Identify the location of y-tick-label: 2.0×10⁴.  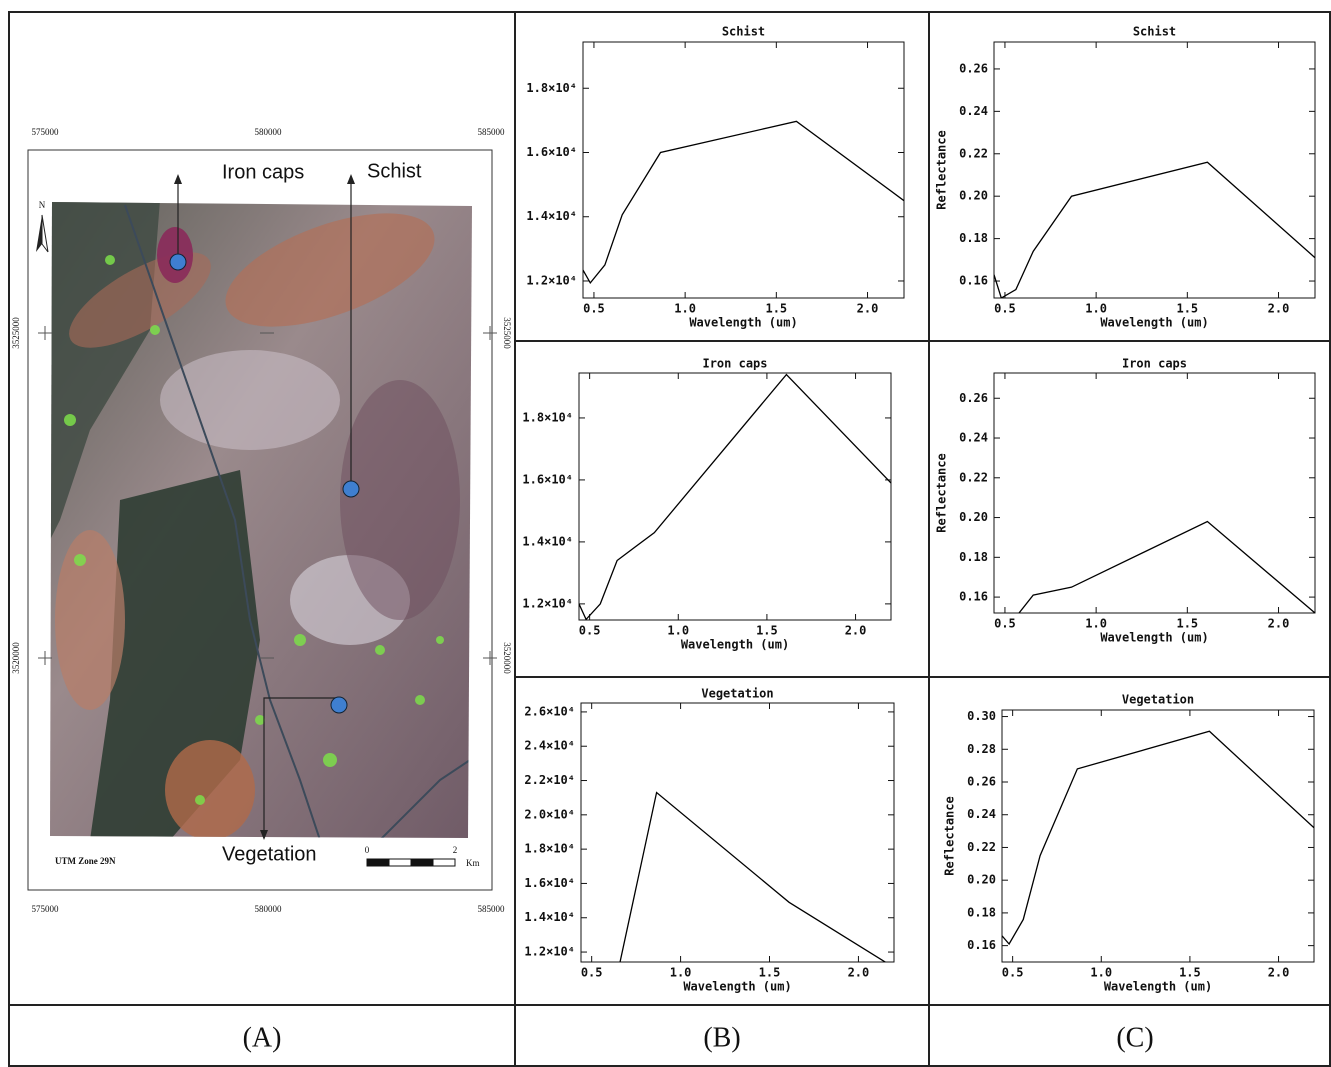
(549, 814).